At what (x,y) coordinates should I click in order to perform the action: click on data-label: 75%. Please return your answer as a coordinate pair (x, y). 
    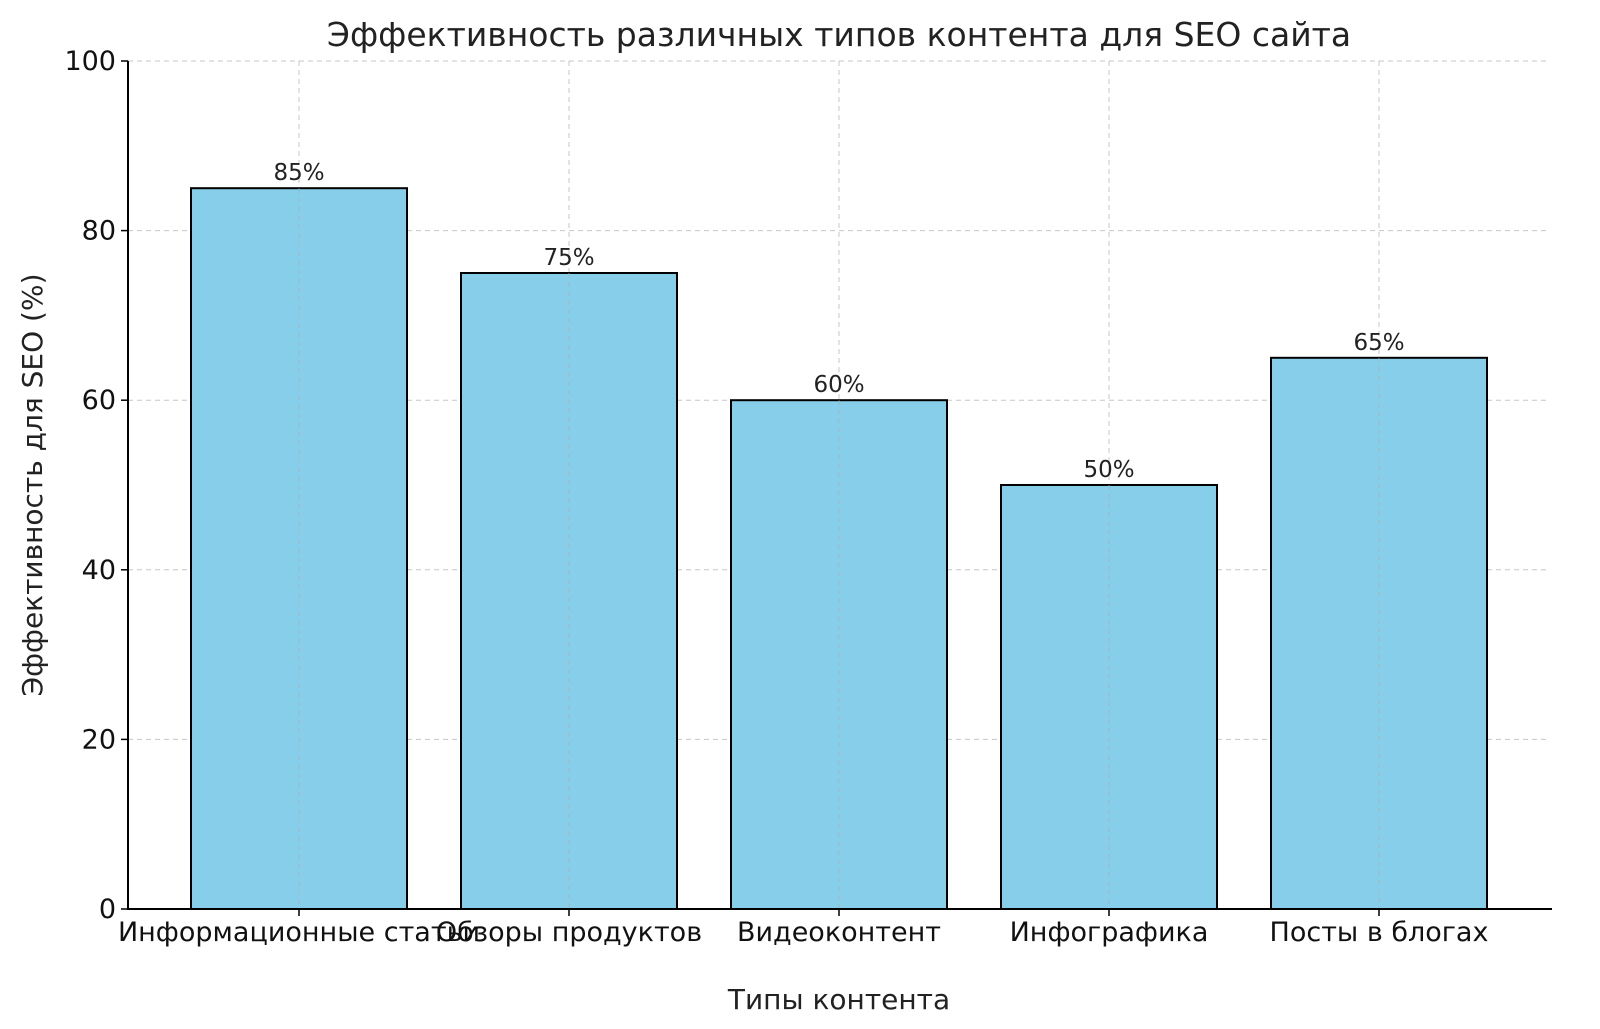
    Looking at the image, I should click on (568, 258).